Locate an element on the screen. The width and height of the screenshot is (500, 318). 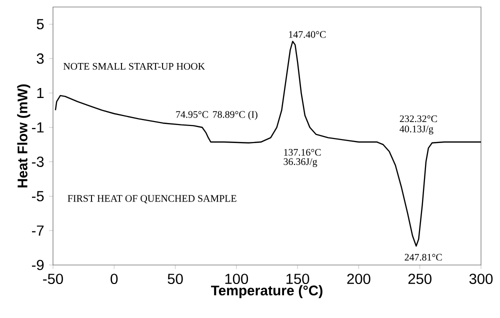
y-tick-label: 5 is located at coordinates (40, 24).